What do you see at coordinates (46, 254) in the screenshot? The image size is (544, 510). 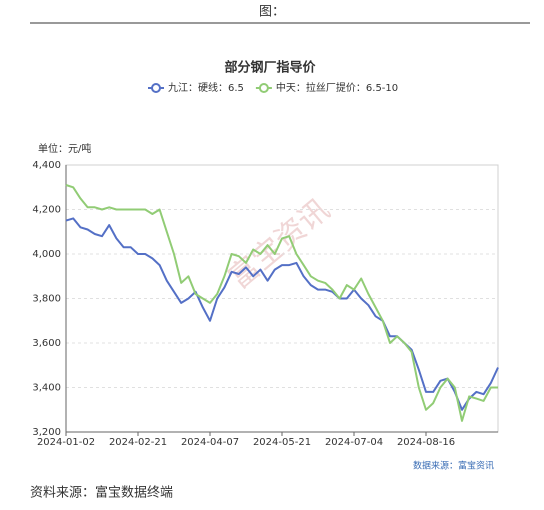 I see `y-tick-label: 4,000` at bounding box center [46, 254].